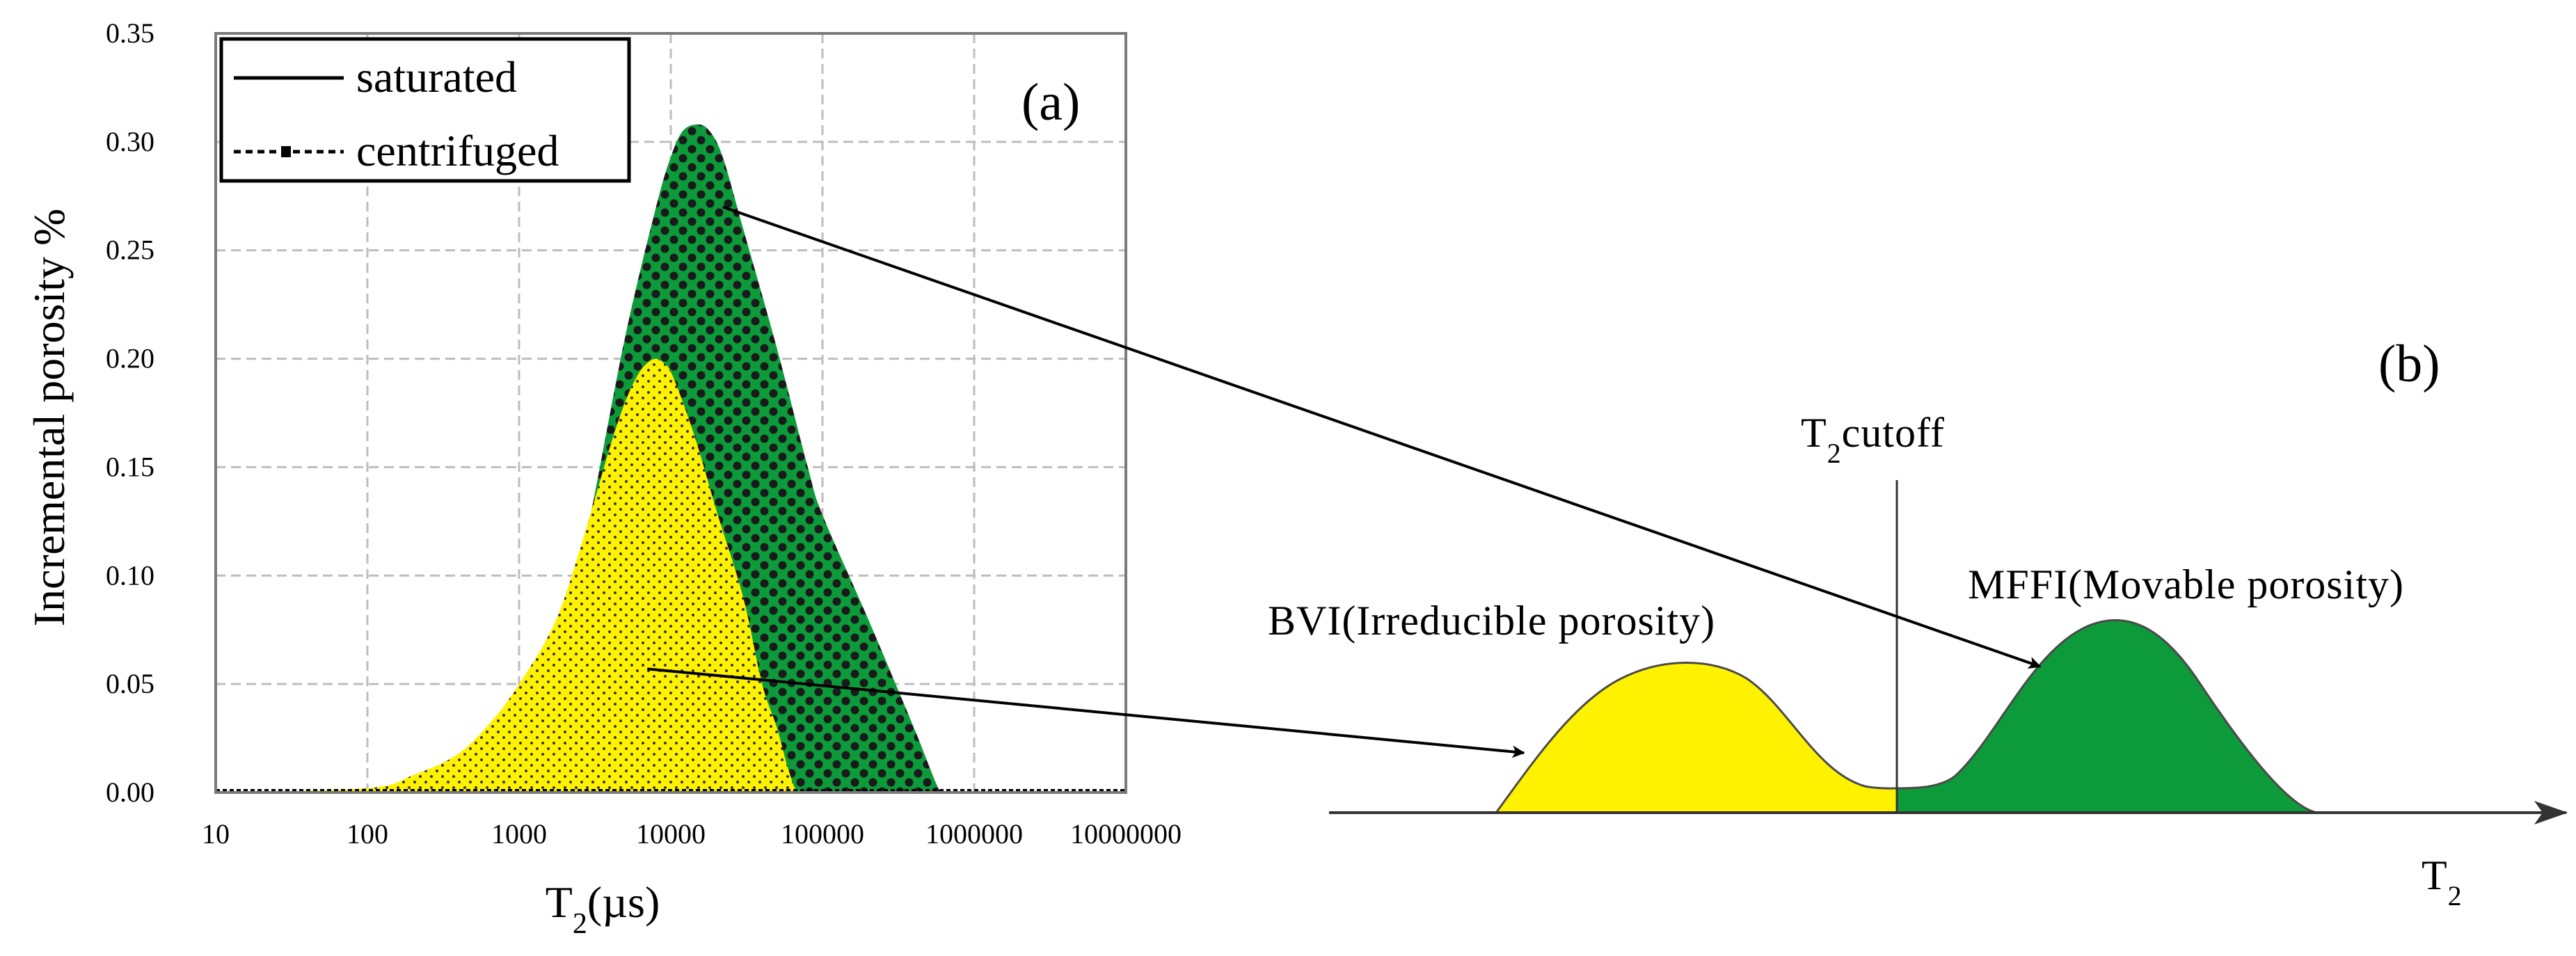 Image resolution: width=2576 pixels, height=956 pixels. I want to click on t2-cutoff-label: T2cutoff, so click(1873, 439).